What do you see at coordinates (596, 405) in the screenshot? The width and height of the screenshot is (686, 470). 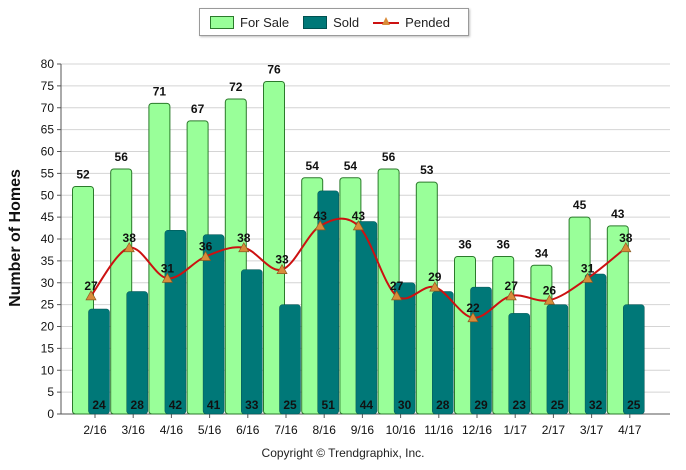 I see `sold-value-label: 32` at bounding box center [596, 405].